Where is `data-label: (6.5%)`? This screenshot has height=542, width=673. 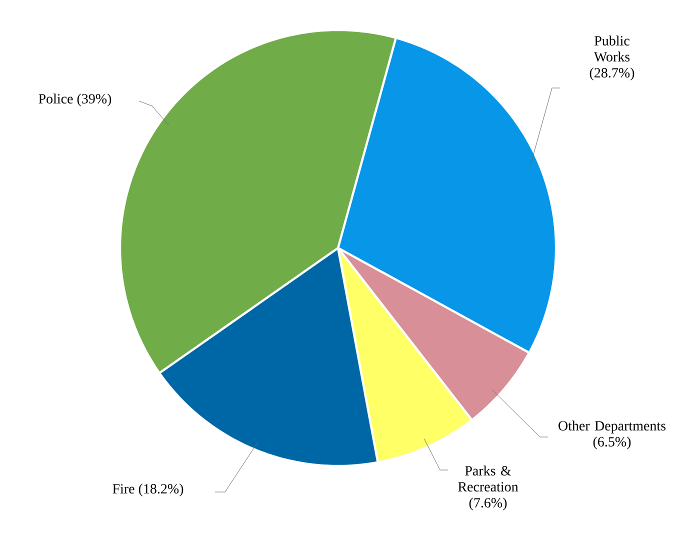
data-label: (6.5%) is located at coordinates (612, 443).